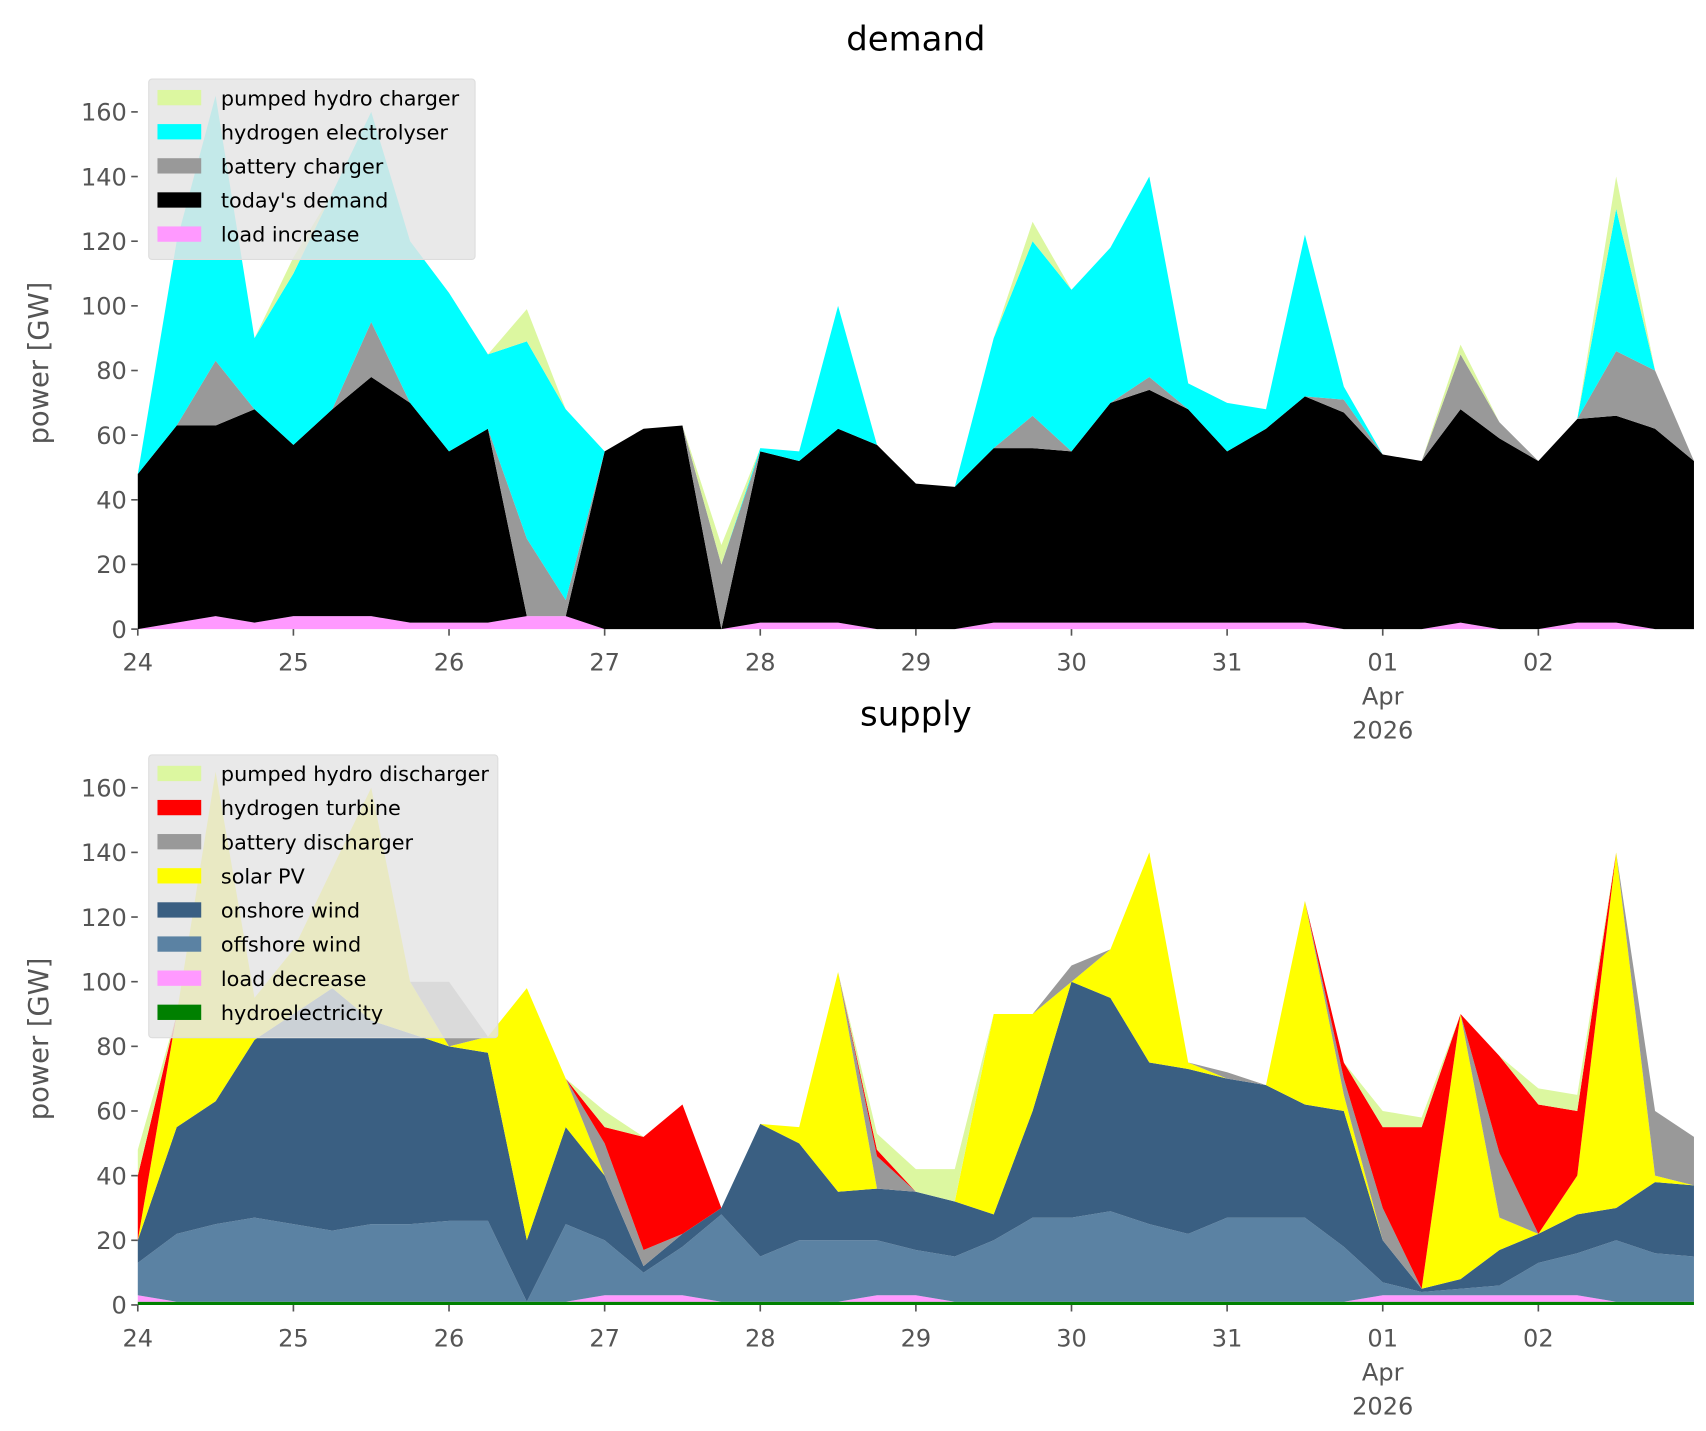 The height and width of the screenshot is (1431, 1706). Describe the element at coordinates (294, 979) in the screenshot. I see `legend-label: load decrease` at that location.